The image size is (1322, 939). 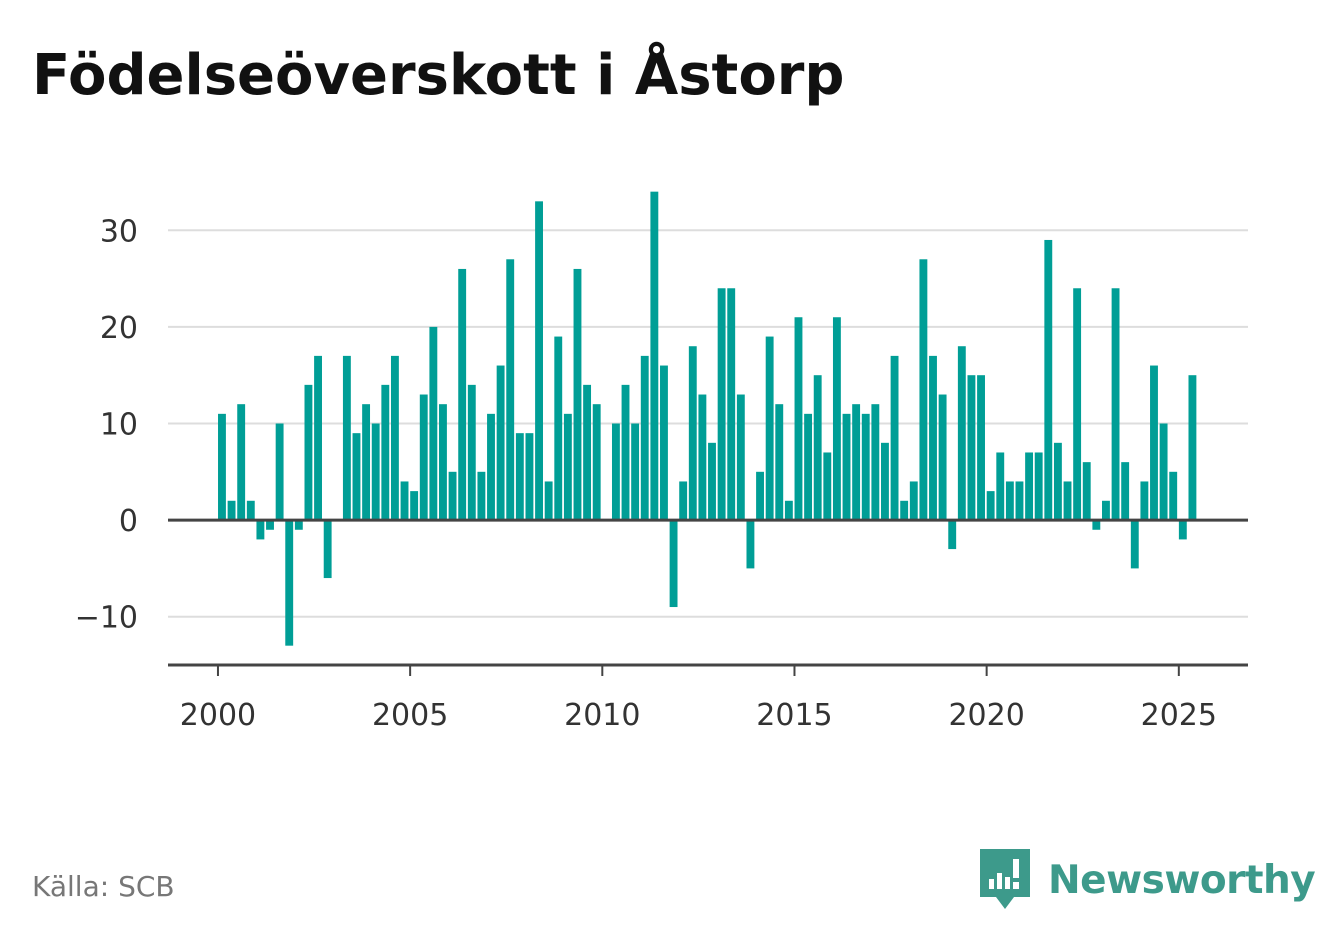 What do you see at coordinates (106, 618) in the screenshot?
I see `y-tick-label: −10` at bounding box center [106, 618].